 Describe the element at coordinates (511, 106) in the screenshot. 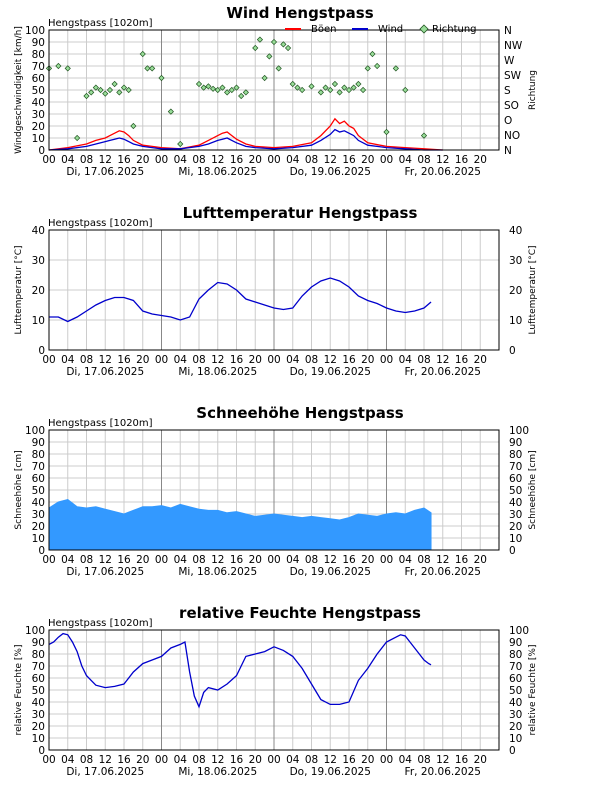

I see `direction-tick-label: SO` at that location.